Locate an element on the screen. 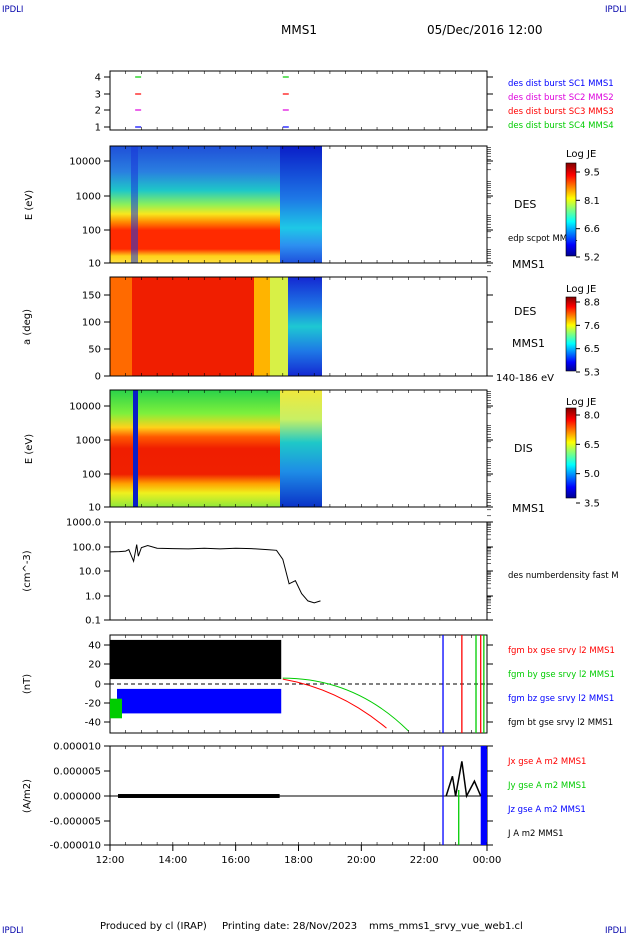  jz-burst-block is located at coordinates (483, 795).